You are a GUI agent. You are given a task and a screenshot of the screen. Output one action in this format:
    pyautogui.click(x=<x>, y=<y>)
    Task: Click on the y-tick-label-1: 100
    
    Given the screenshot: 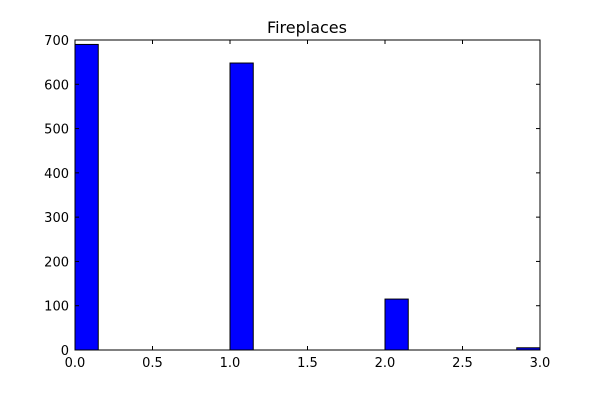 What is the action you would take?
    pyautogui.click(x=56, y=307)
    